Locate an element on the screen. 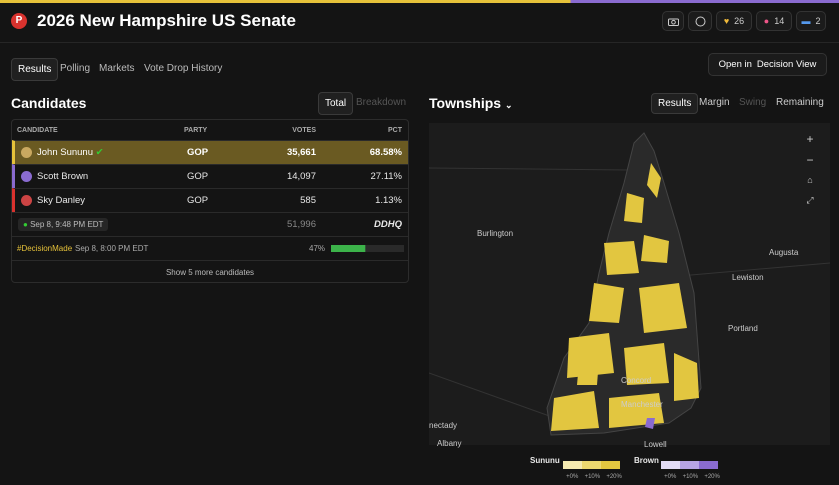  top-accent is located at coordinates (419, 1).